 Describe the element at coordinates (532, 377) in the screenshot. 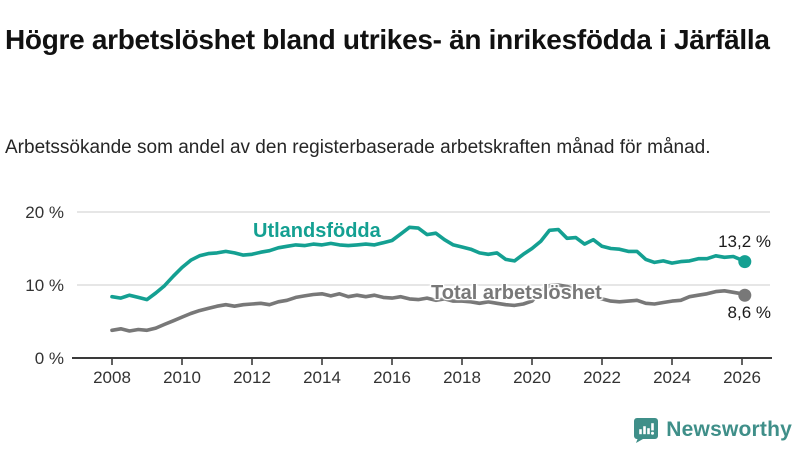

I see `x-axis-tick-label: 2020` at that location.